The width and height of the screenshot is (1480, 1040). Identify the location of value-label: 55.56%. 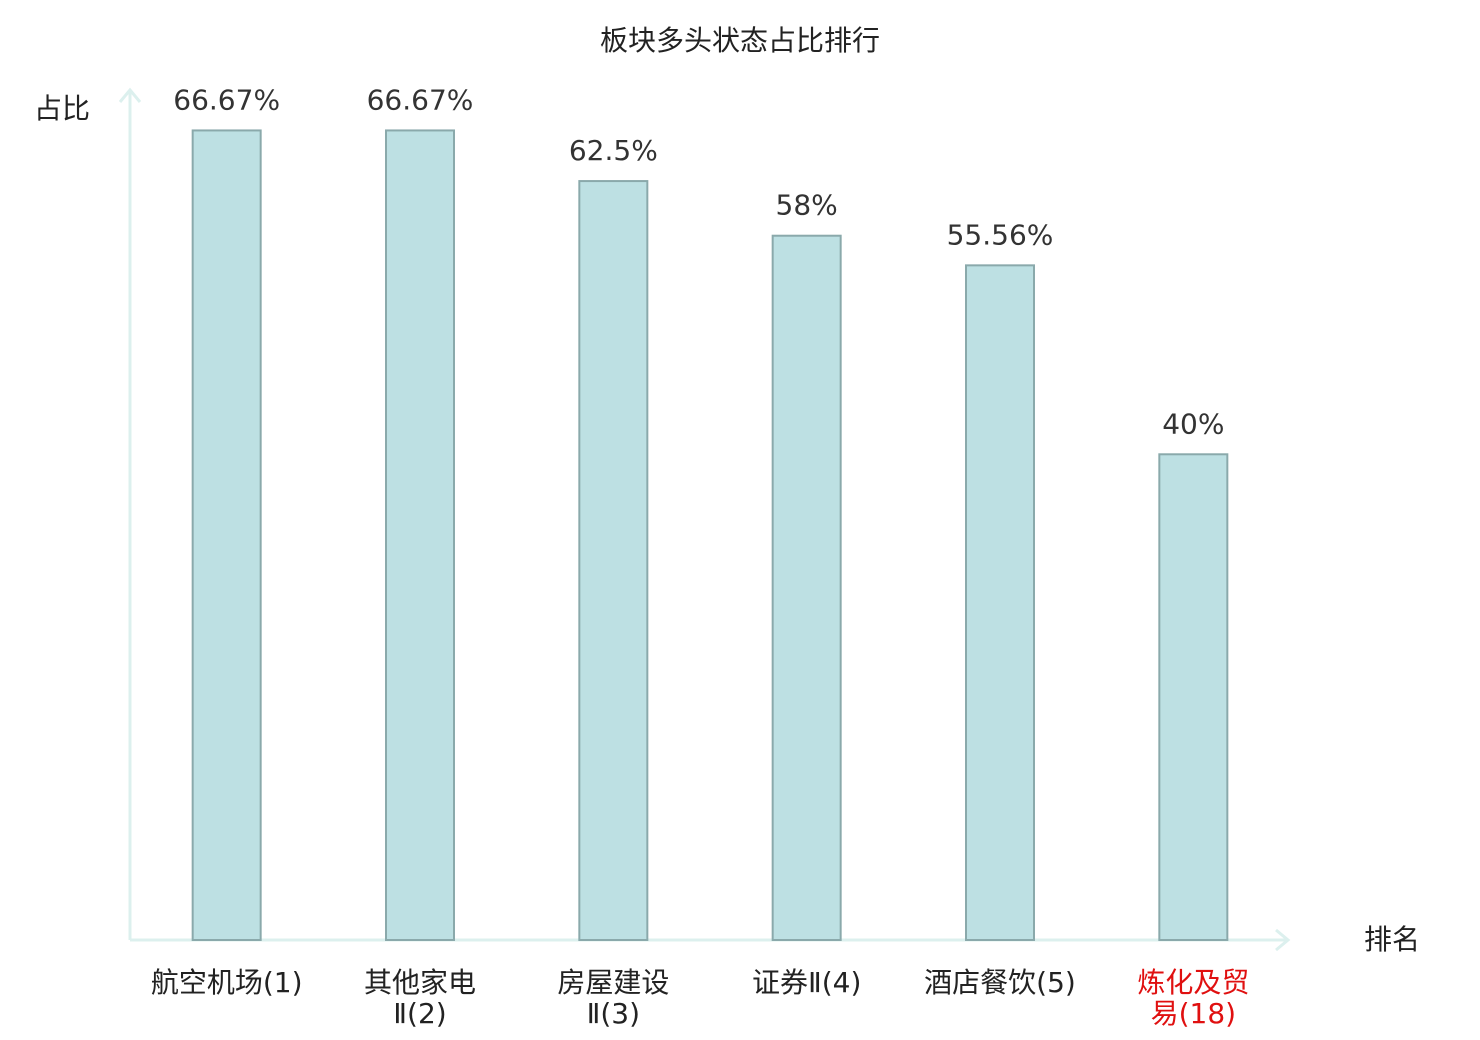
(1000, 234).